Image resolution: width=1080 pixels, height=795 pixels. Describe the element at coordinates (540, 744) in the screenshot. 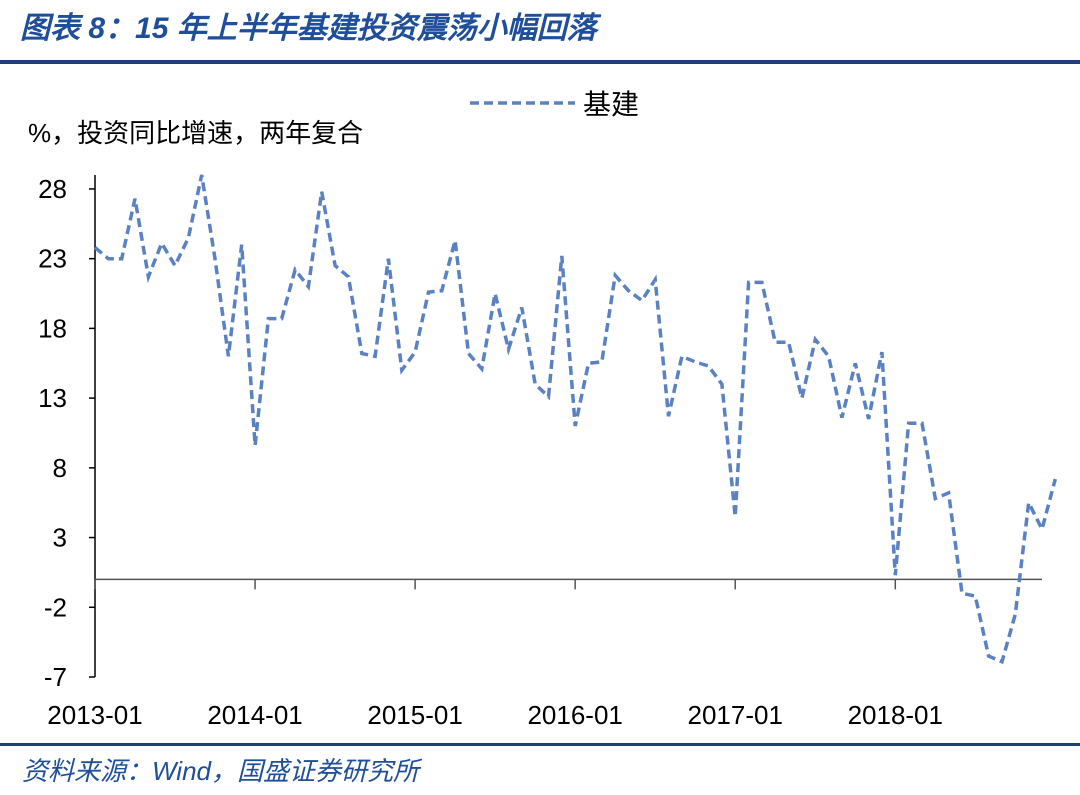

I see `footer-rule` at that location.